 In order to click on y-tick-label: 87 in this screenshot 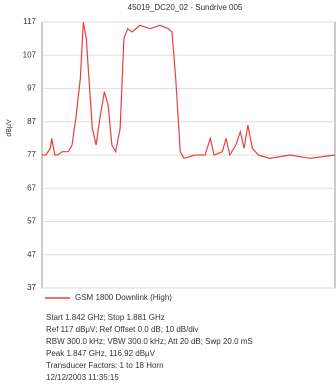, I will do `click(31, 121)`.